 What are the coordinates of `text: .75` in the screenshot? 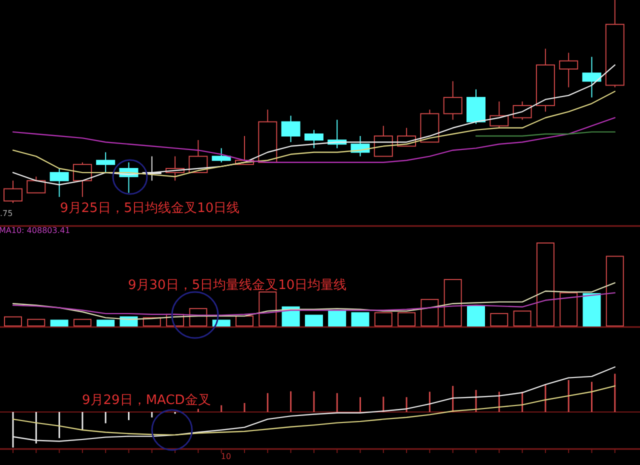 It's located at (6, 213).